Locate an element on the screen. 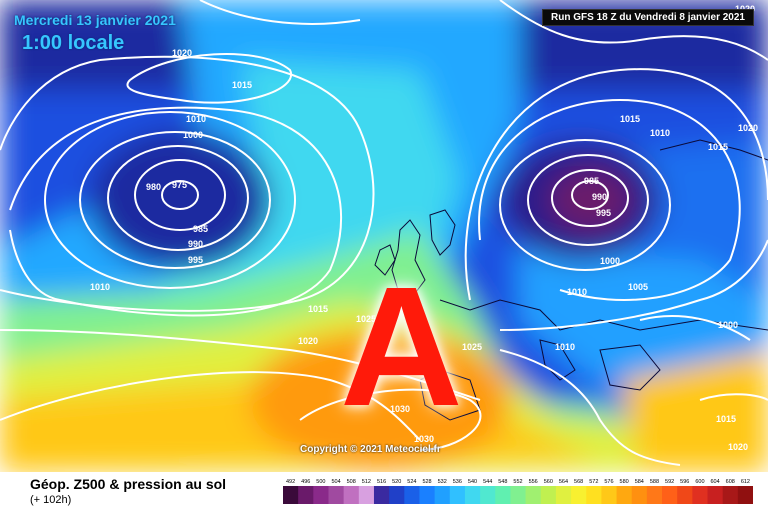 This screenshot has width=768, height=512. scale-label: 572 is located at coordinates (593, 482).